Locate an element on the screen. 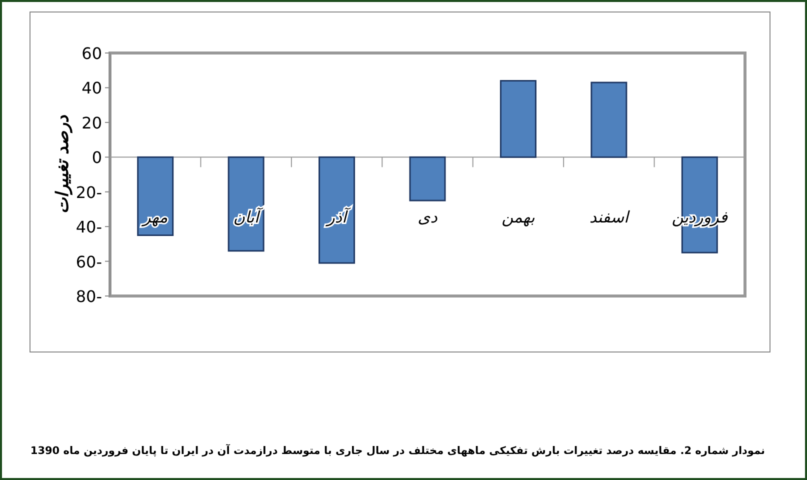 The width and height of the screenshot is (807, 480). x-tick-label: آبان is located at coordinates (248, 216).